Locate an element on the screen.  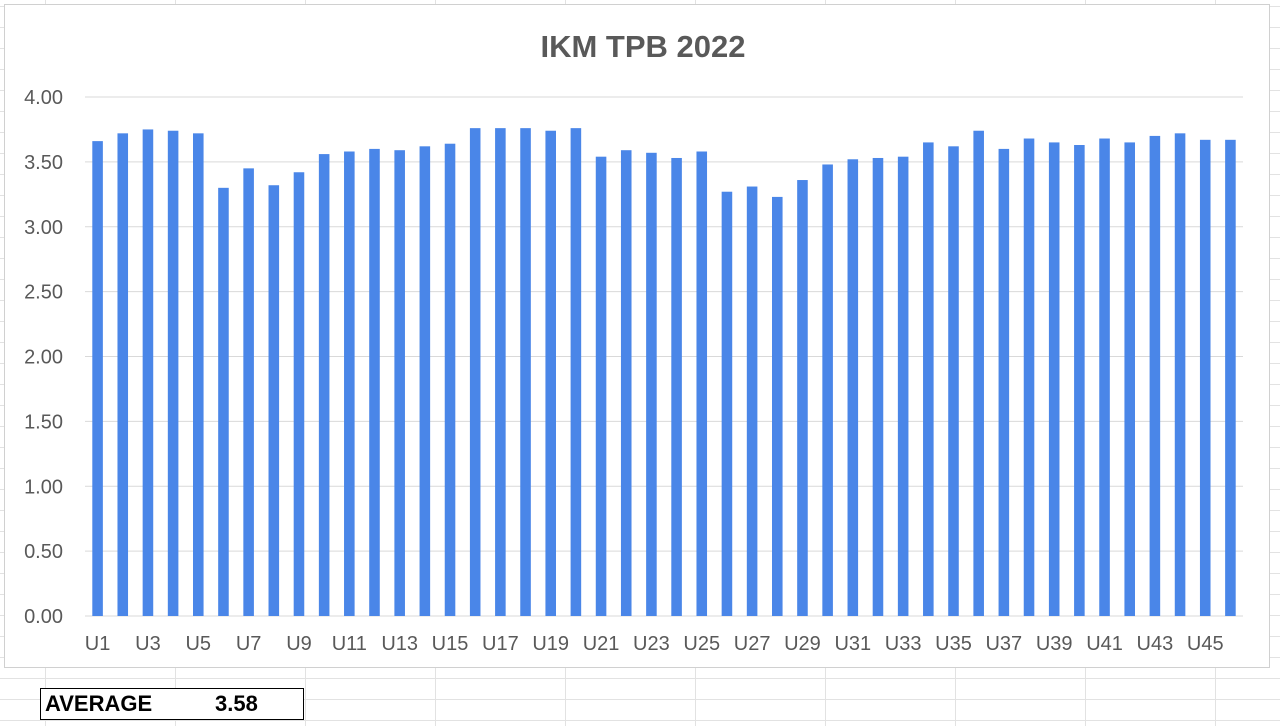
bar-U20 is located at coordinates (576, 372).